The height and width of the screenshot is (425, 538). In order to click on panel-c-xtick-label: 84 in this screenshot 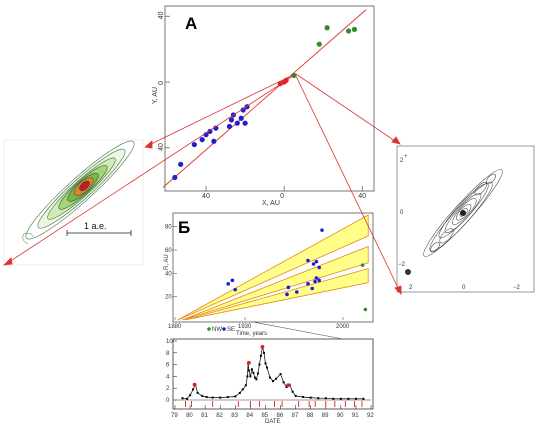, I will do `click(249, 416)`.